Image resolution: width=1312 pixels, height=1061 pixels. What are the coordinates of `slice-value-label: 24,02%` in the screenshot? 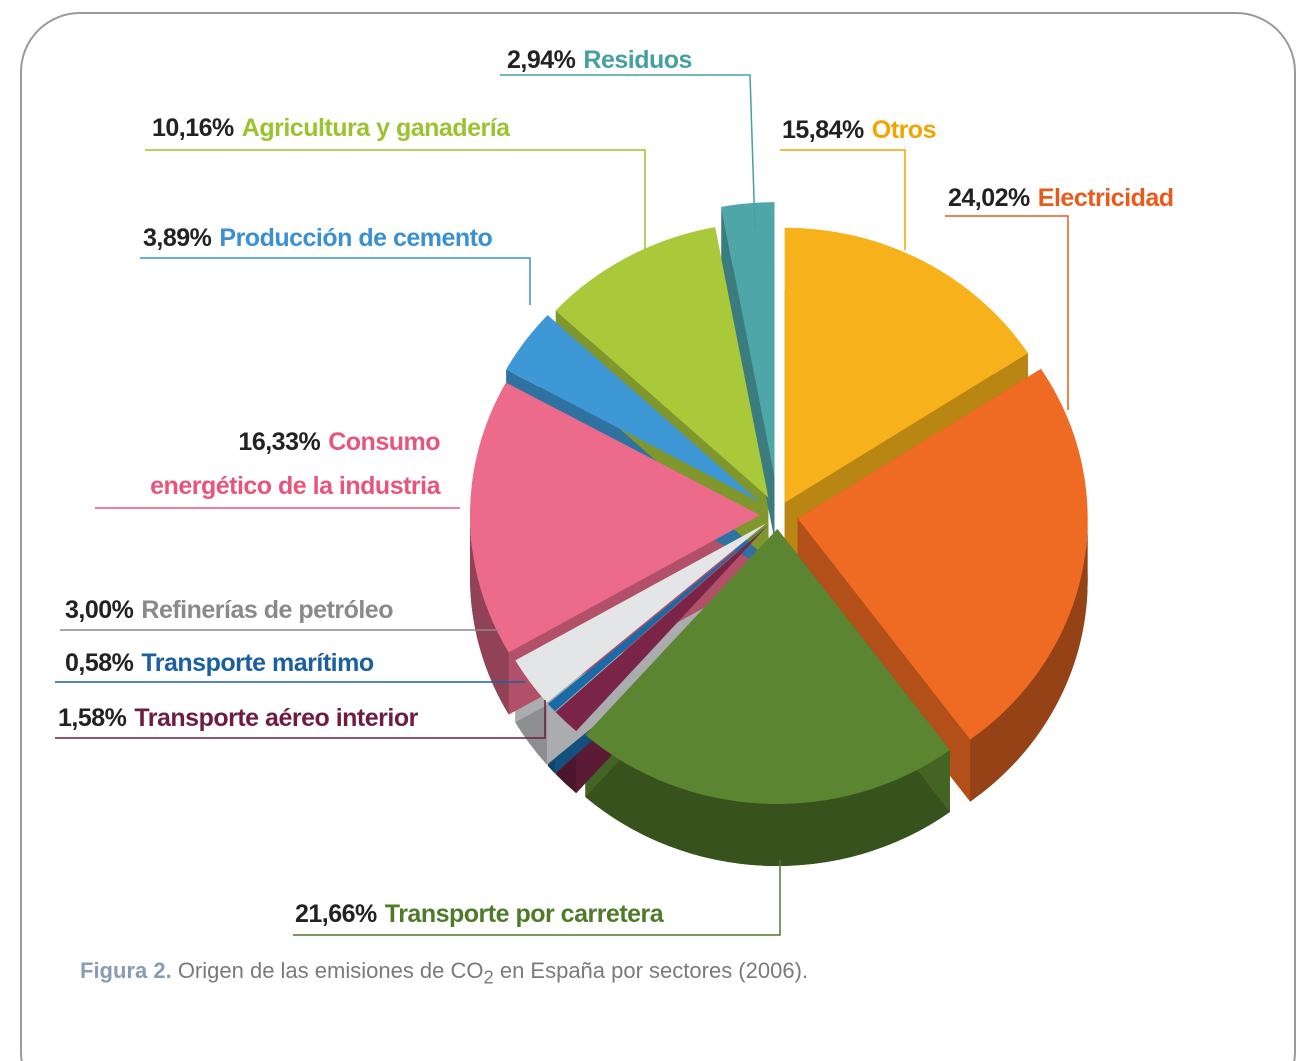 It's located at (989, 198).